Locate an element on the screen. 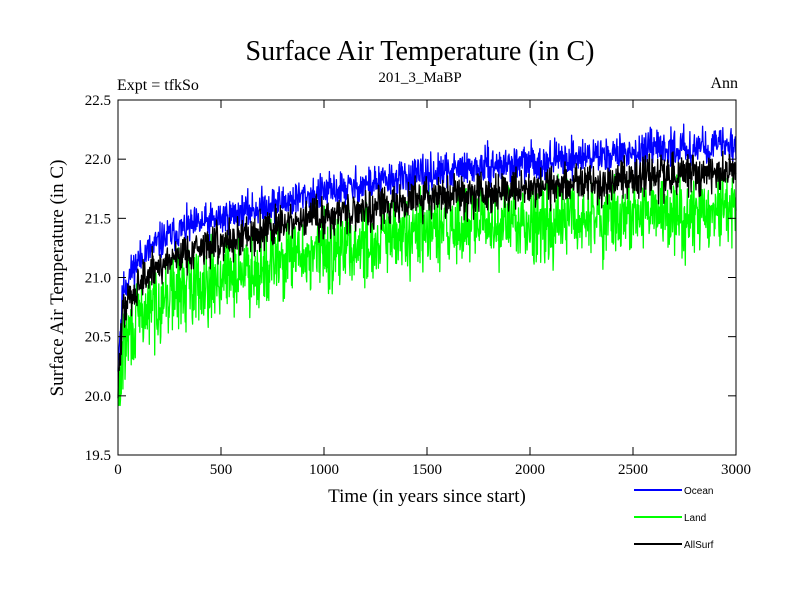  y-tick-label: 22.5 is located at coordinates (98, 101).